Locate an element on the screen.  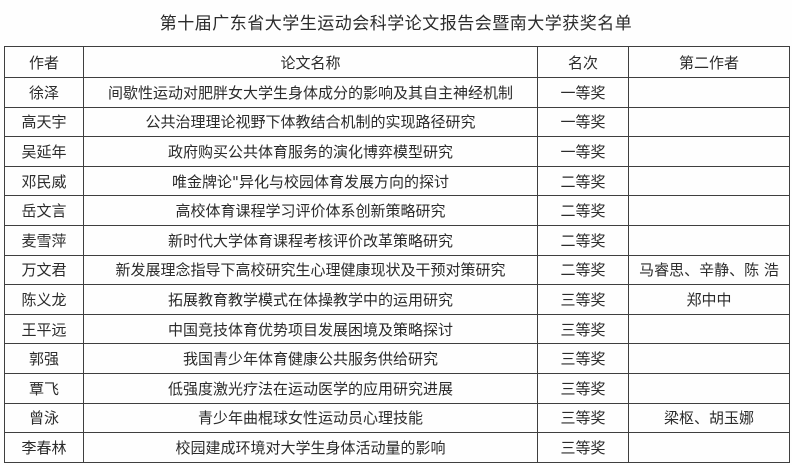
paper-title-cell: 政府购买公共体育服务的演化博弈模型研究 is located at coordinates (310, 151).